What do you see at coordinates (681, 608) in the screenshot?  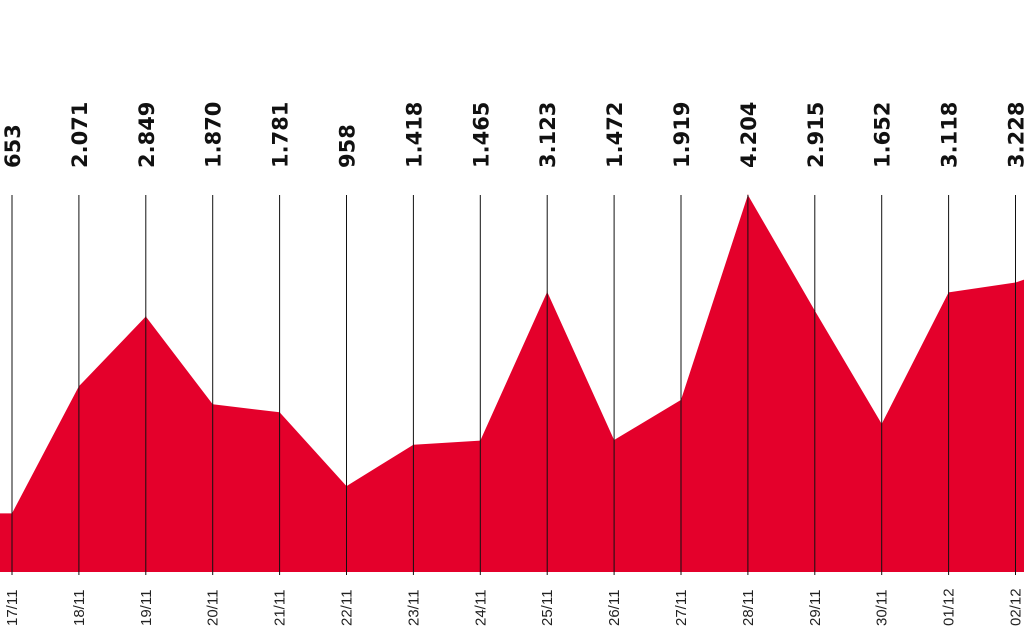 I see `date-label-27-11: 27/11` at bounding box center [681, 608].